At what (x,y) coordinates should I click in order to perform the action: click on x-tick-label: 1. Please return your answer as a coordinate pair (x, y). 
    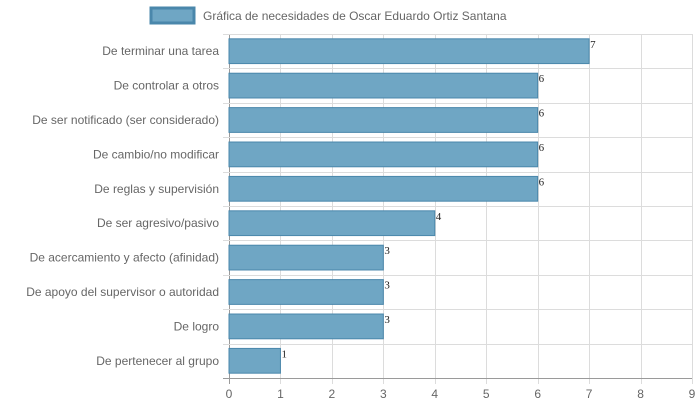
    Looking at the image, I should click on (280, 394).